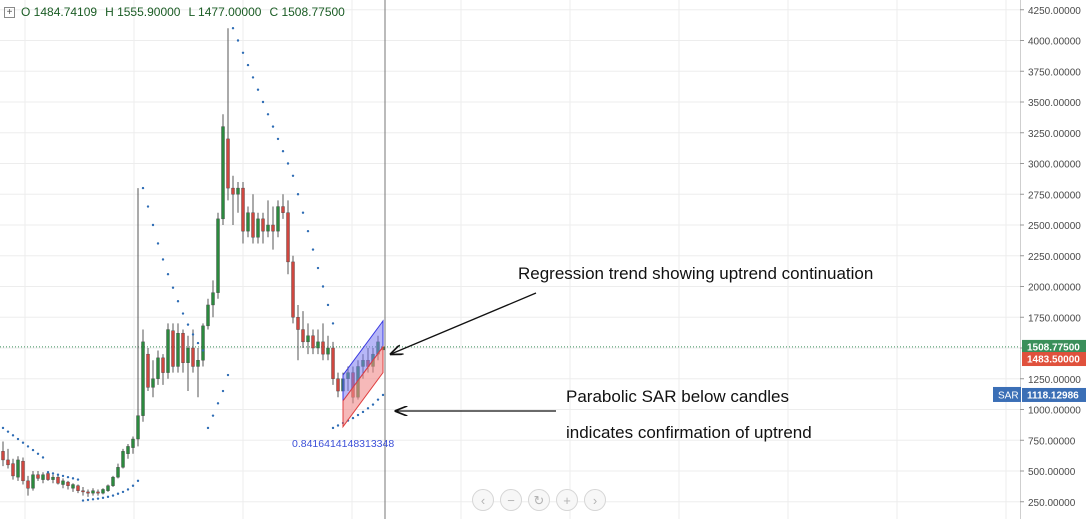 The height and width of the screenshot is (519, 1089). I want to click on price-tick-label: 4250.00000, so click(1054, 11).